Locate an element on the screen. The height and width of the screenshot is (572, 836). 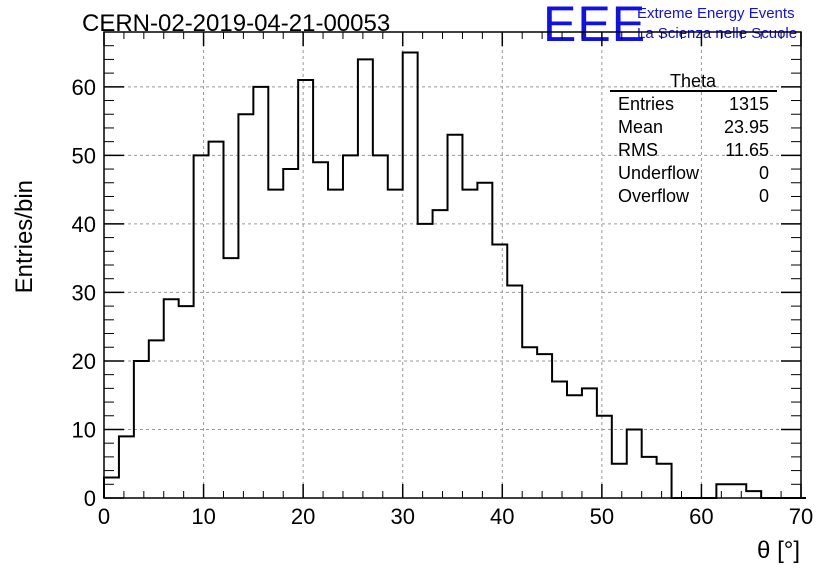
x-tick-label: 70 is located at coordinates (801, 516).